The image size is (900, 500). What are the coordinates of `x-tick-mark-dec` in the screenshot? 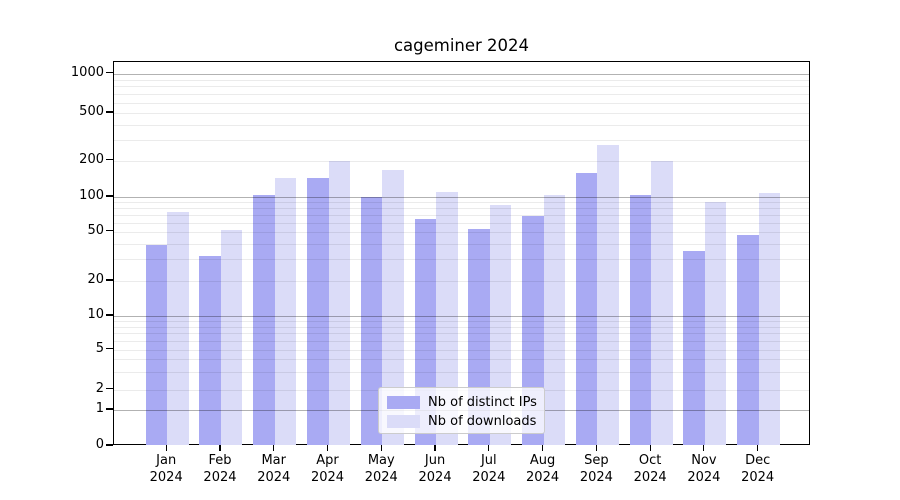 It's located at (758, 448).